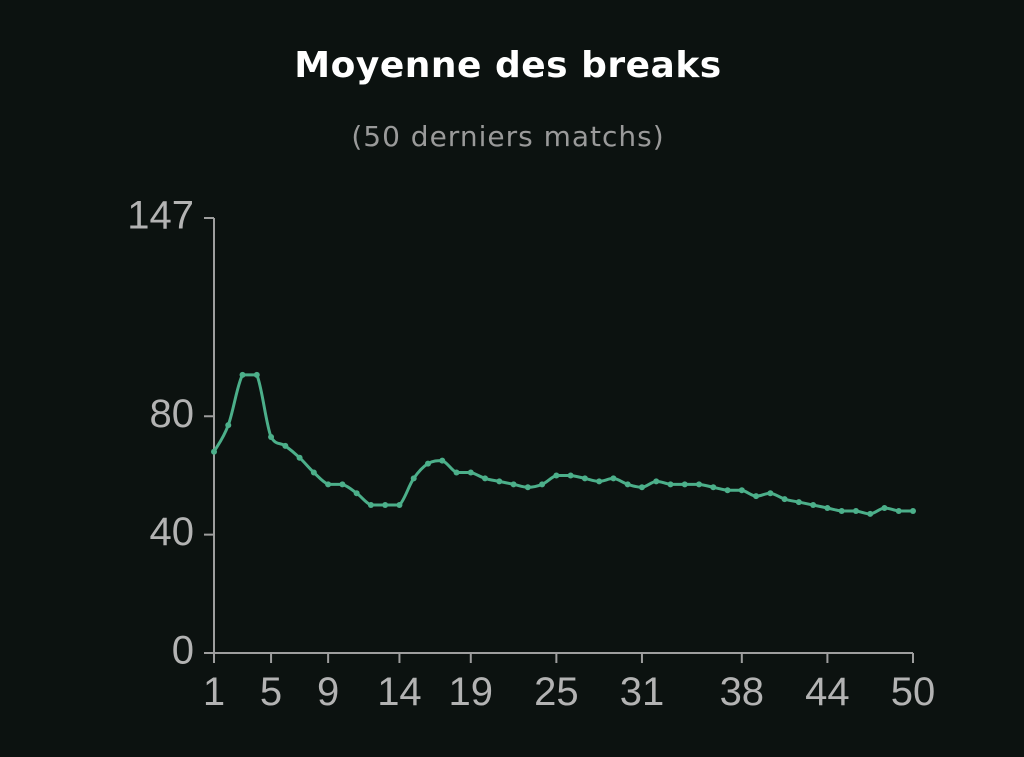 The height and width of the screenshot is (757, 1024). I want to click on x-tick-label: 25, so click(556, 692).